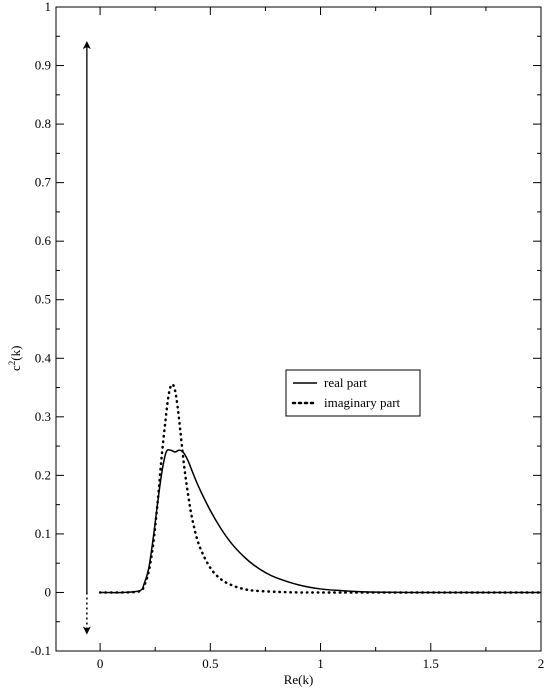 This screenshot has height=688, width=545. What do you see at coordinates (43, 182) in the screenshot?
I see `y-tick-label: 0.7` at bounding box center [43, 182].